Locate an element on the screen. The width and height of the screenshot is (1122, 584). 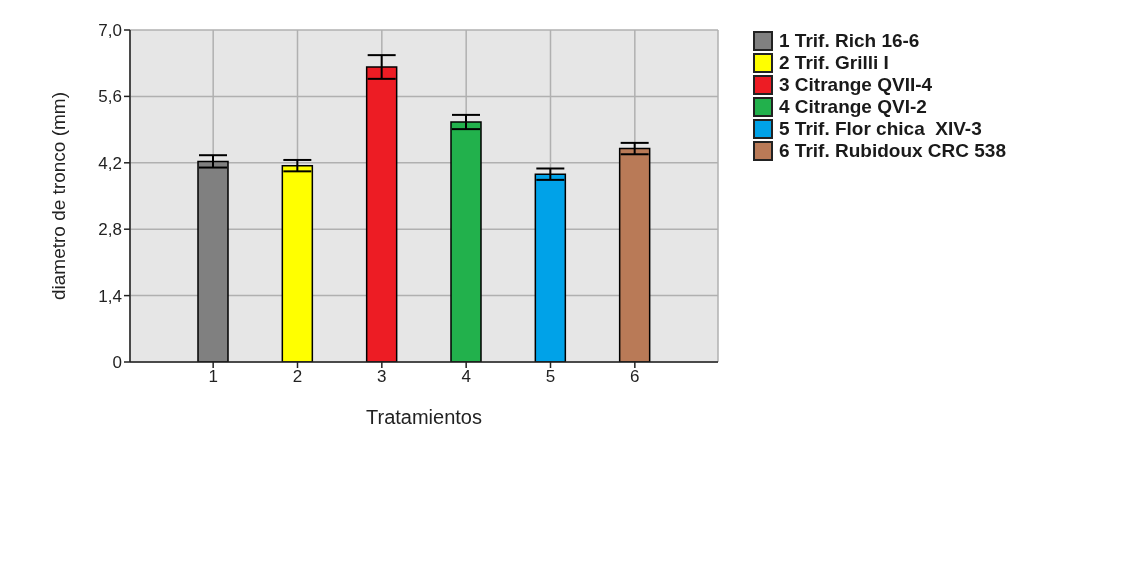
legend-label: 2 Trif. Grilli I is located at coordinates (834, 63).